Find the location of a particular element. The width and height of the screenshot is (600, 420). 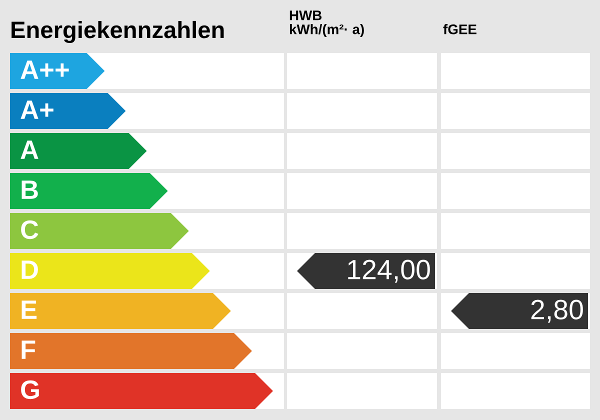

y-tick-label: B is located at coordinates (30, 189).